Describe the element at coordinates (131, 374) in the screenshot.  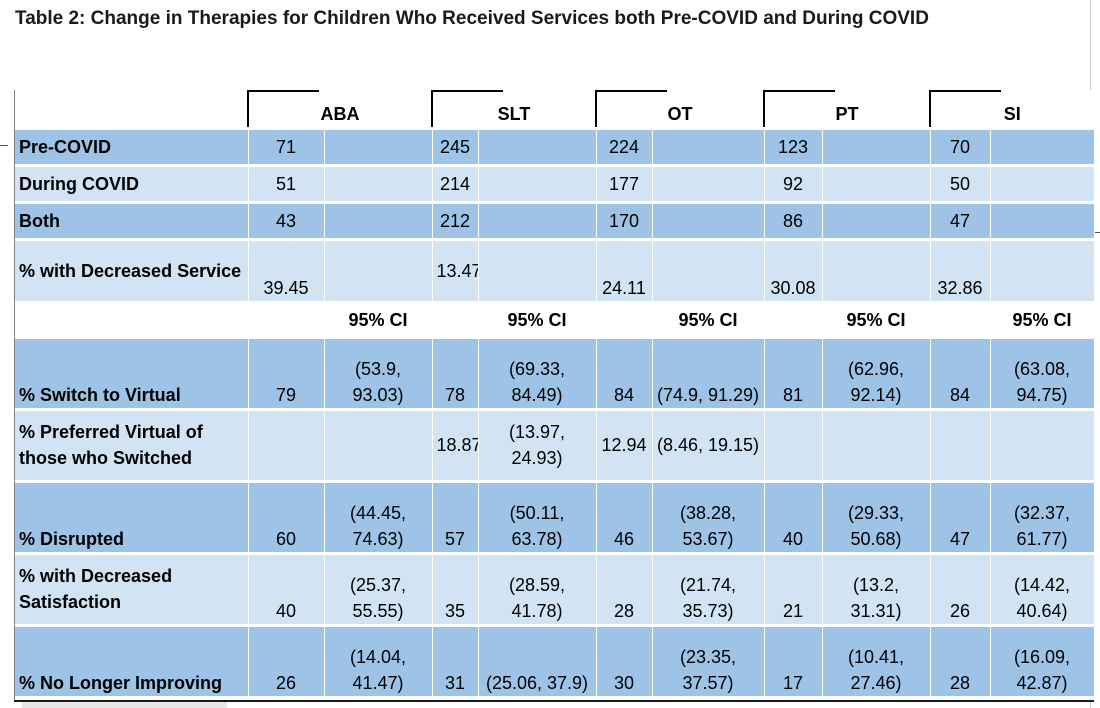
I see `row-label: % Switch to Virtual` at that location.